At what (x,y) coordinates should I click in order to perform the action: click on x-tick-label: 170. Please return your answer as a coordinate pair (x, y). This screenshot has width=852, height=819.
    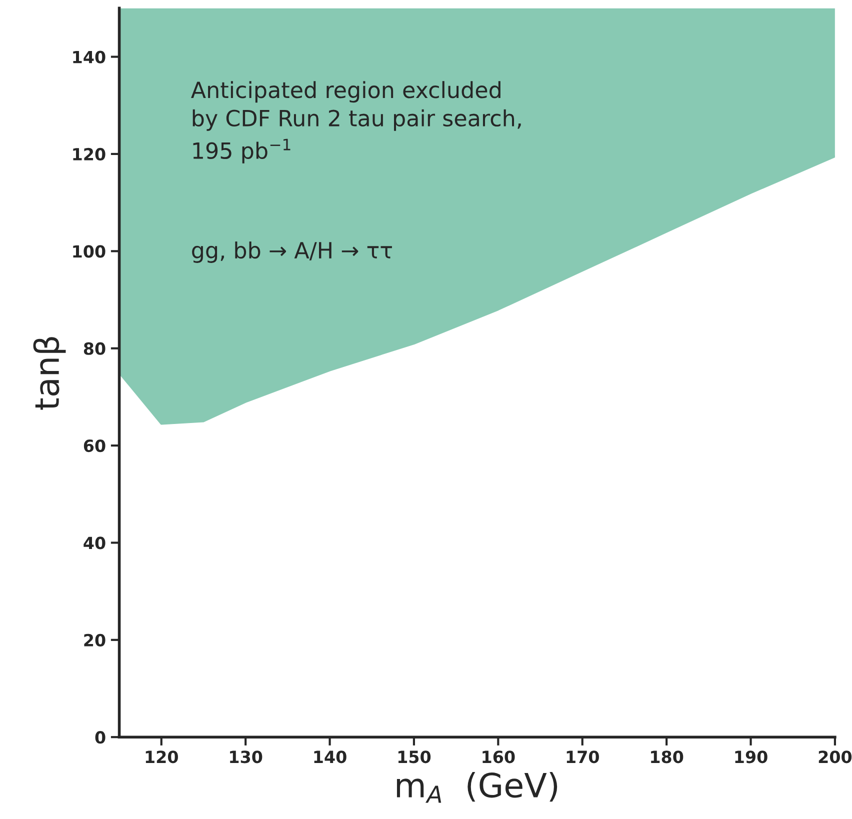
    Looking at the image, I should click on (582, 757).